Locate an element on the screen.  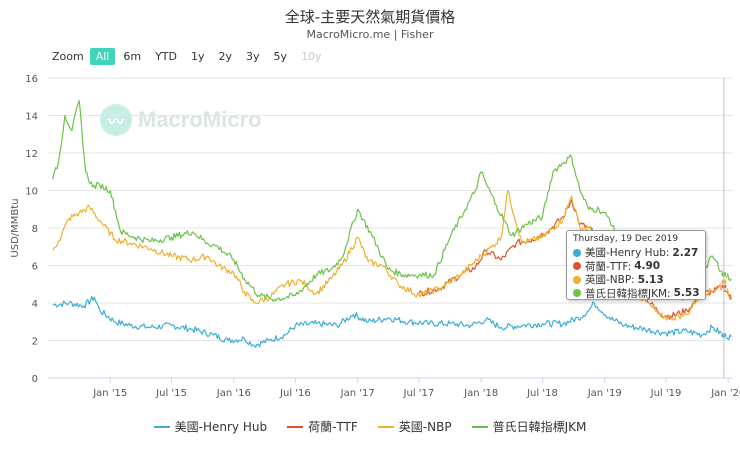
x-tick-label: Jan '15 is located at coordinates (109, 393).